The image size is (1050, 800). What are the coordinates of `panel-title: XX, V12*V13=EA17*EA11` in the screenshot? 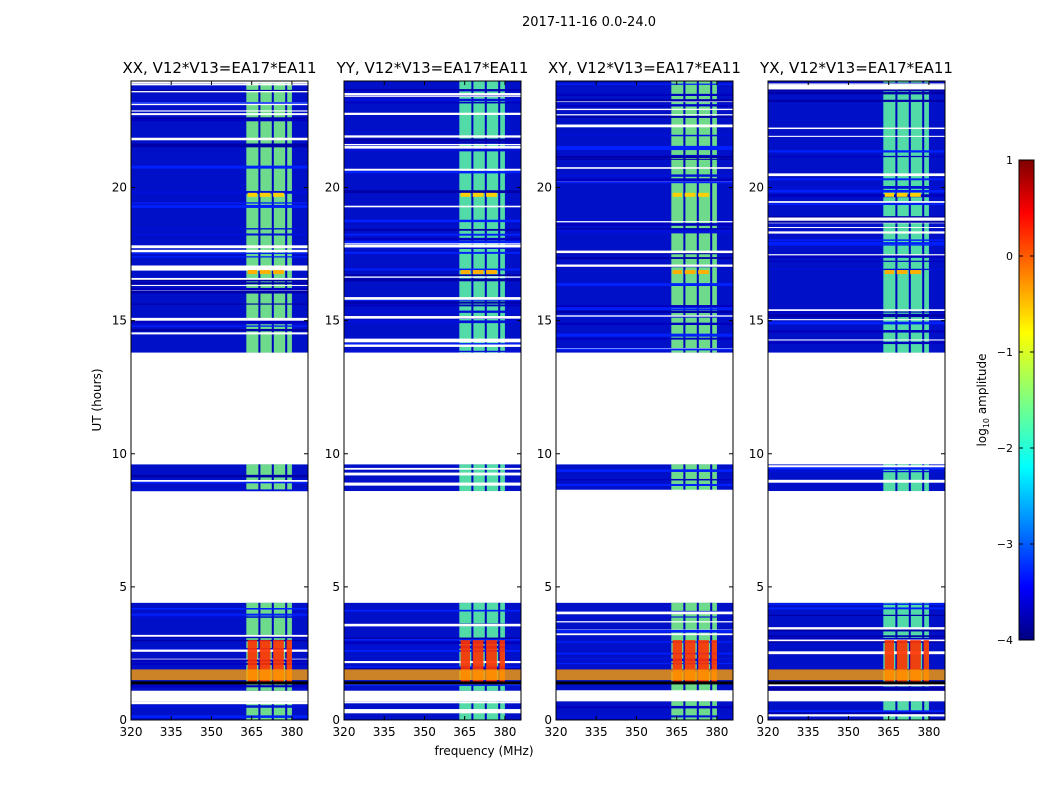 It's located at (219, 68).